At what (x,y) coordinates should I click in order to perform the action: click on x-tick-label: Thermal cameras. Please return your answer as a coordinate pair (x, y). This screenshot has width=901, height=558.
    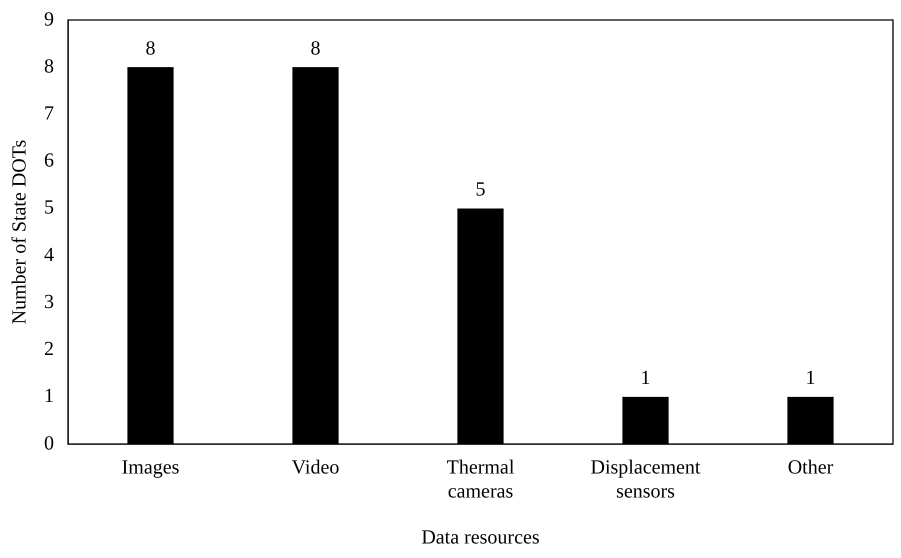
    Looking at the image, I should click on (480, 479).